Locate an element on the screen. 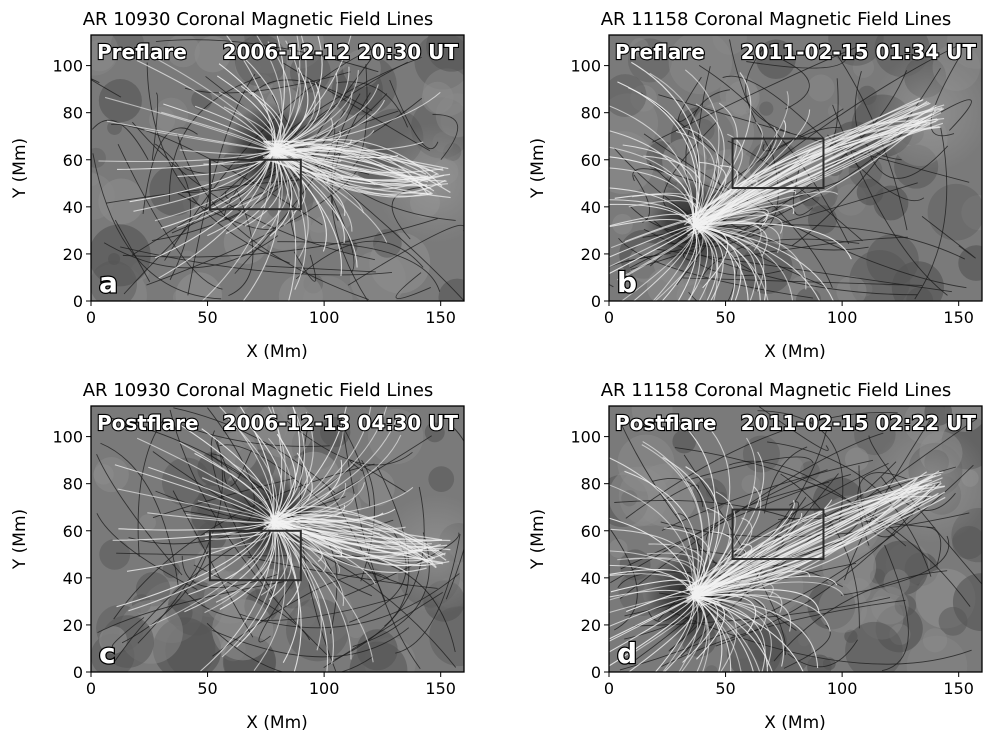 The width and height of the screenshot is (987, 736). panel-letter: d is located at coordinates (627, 653).